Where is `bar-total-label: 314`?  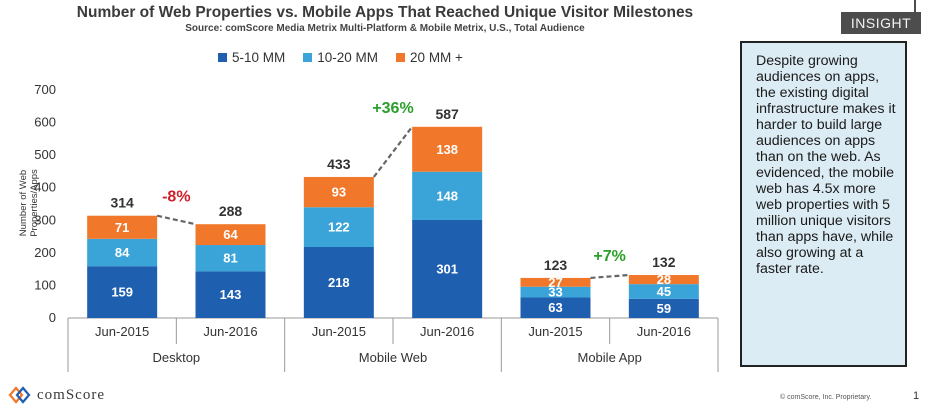 bar-total-label: 314 is located at coordinates (122, 203).